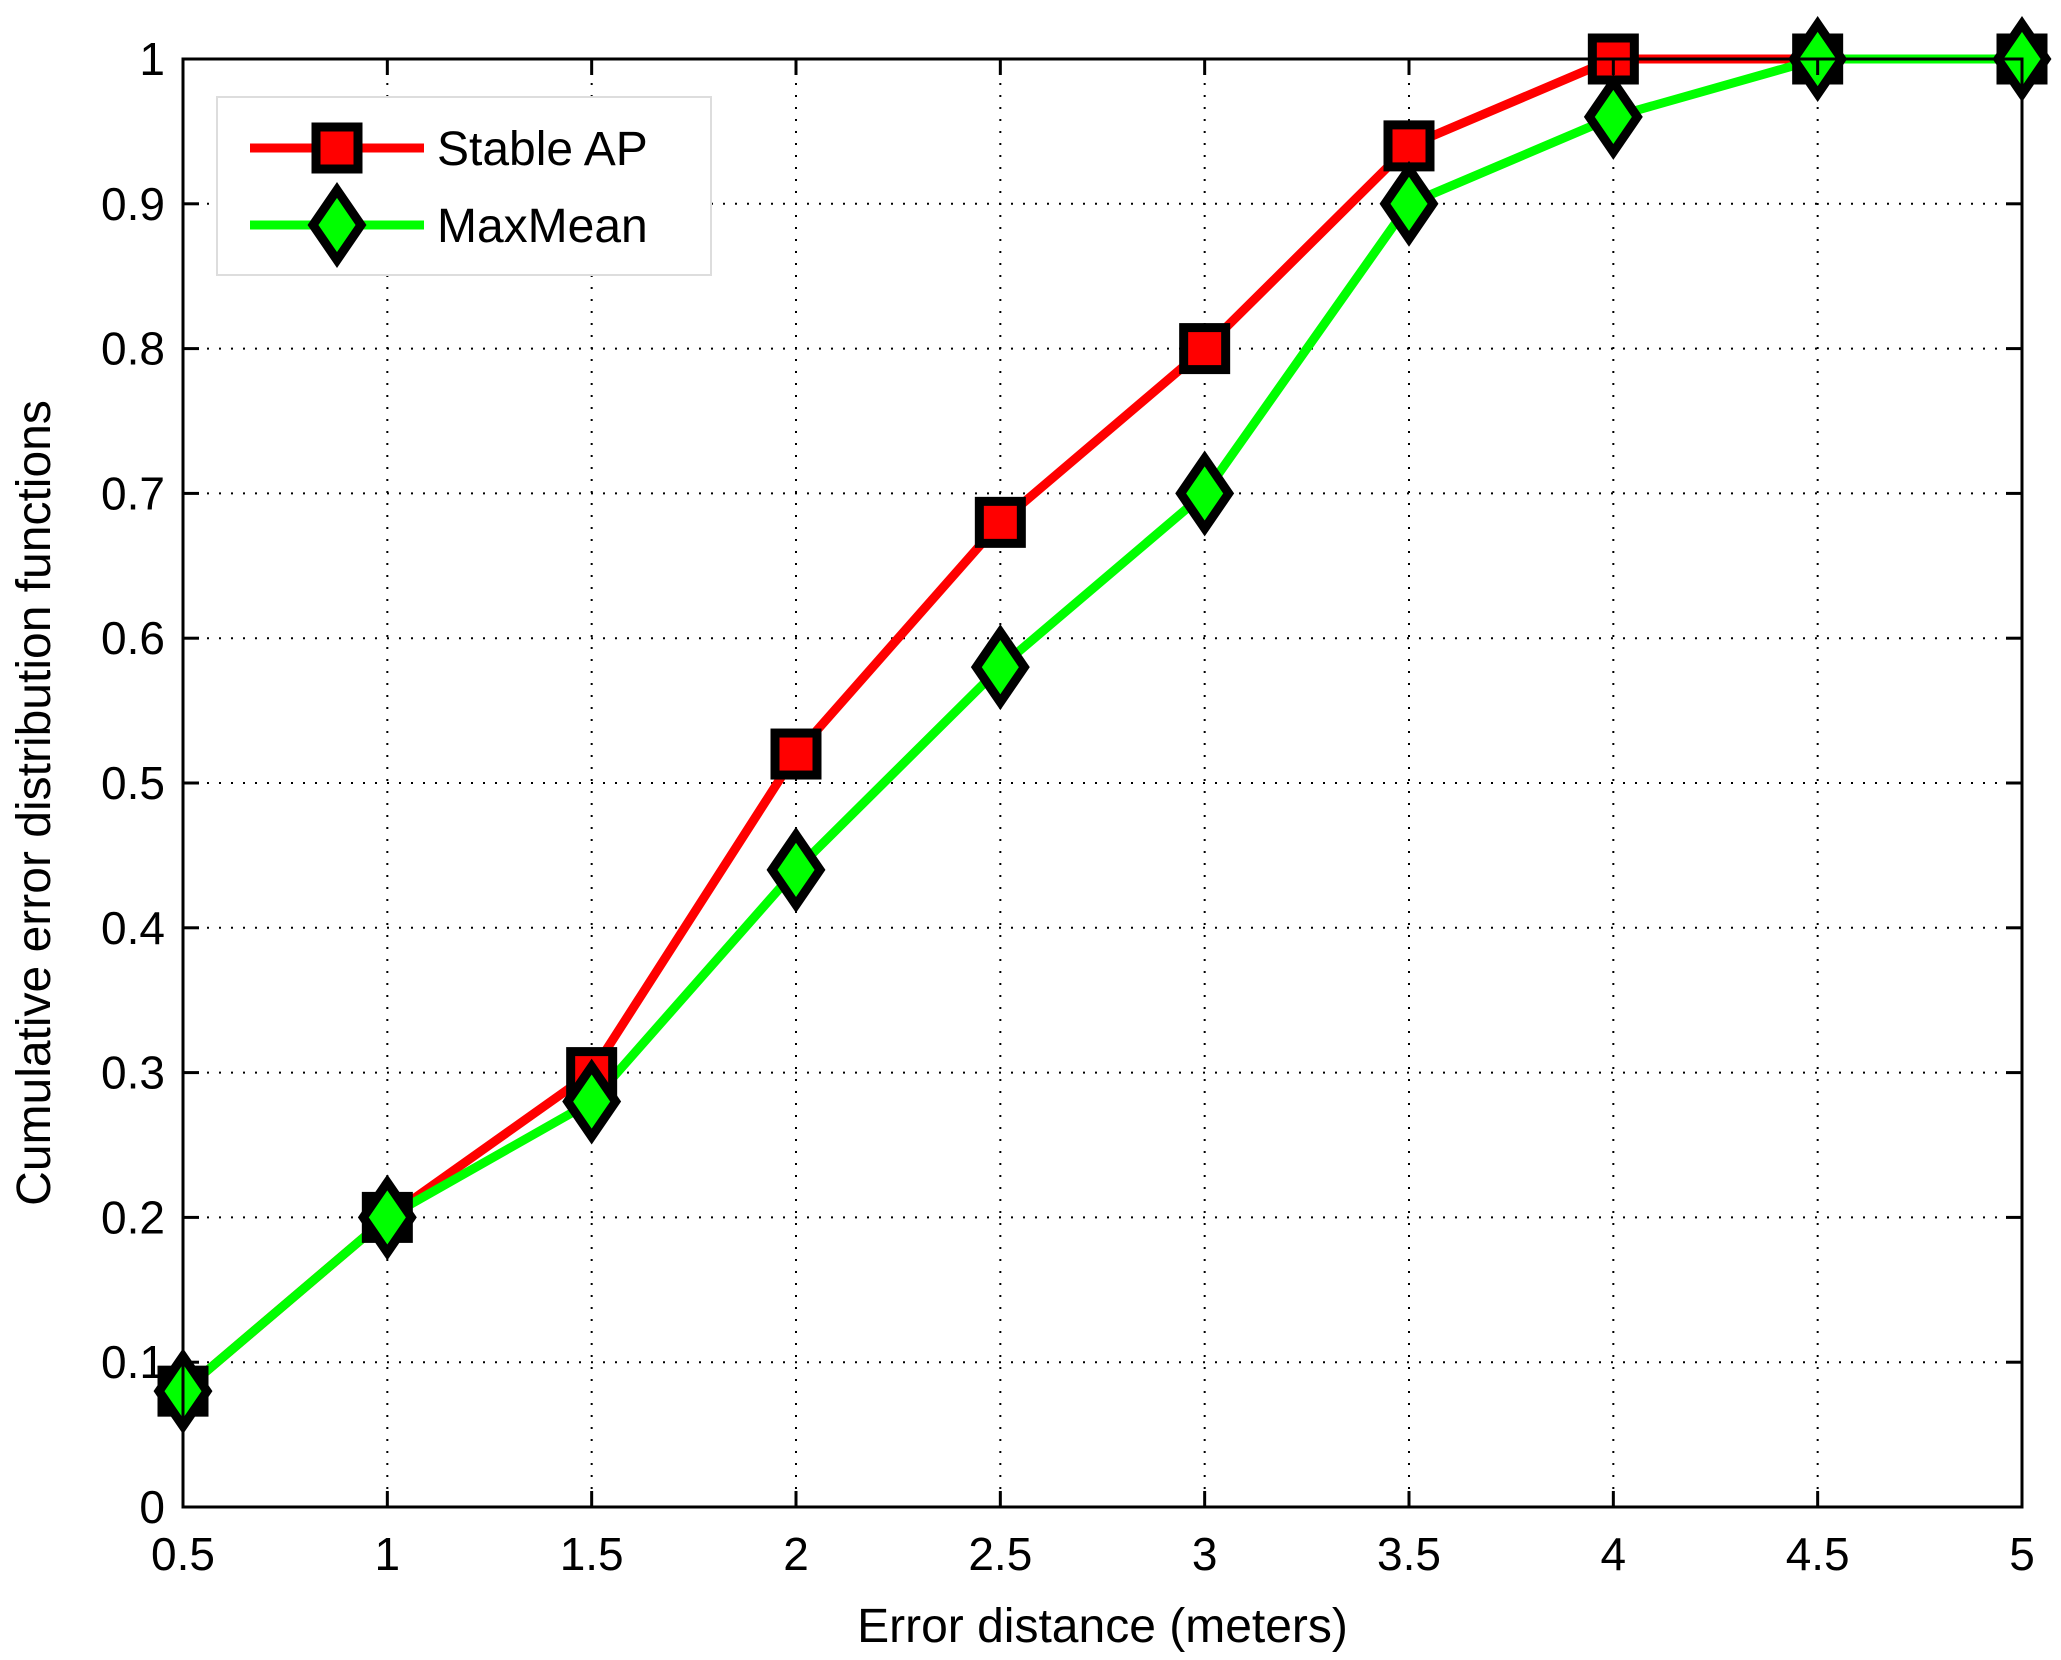 This screenshot has height=1660, width=2061. What do you see at coordinates (133, 493) in the screenshot?
I see `y-tick-label: 0.7` at bounding box center [133, 493].